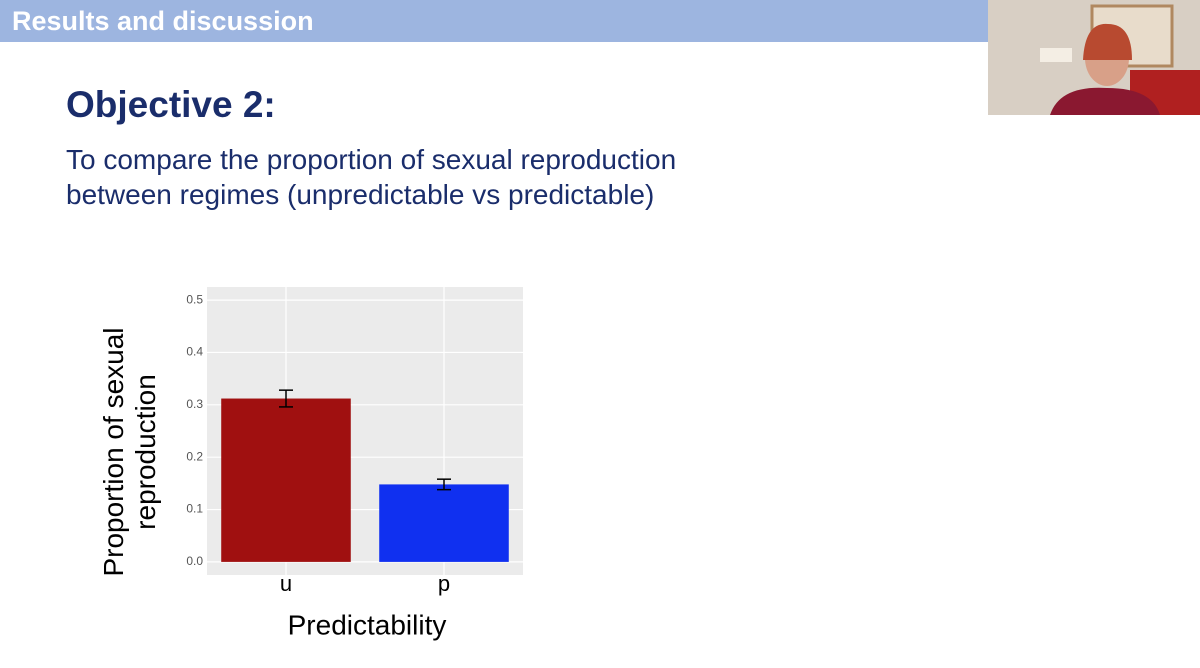  I want to click on y-axis-title: Proportion of sexual reproduction, so click(129, 452).